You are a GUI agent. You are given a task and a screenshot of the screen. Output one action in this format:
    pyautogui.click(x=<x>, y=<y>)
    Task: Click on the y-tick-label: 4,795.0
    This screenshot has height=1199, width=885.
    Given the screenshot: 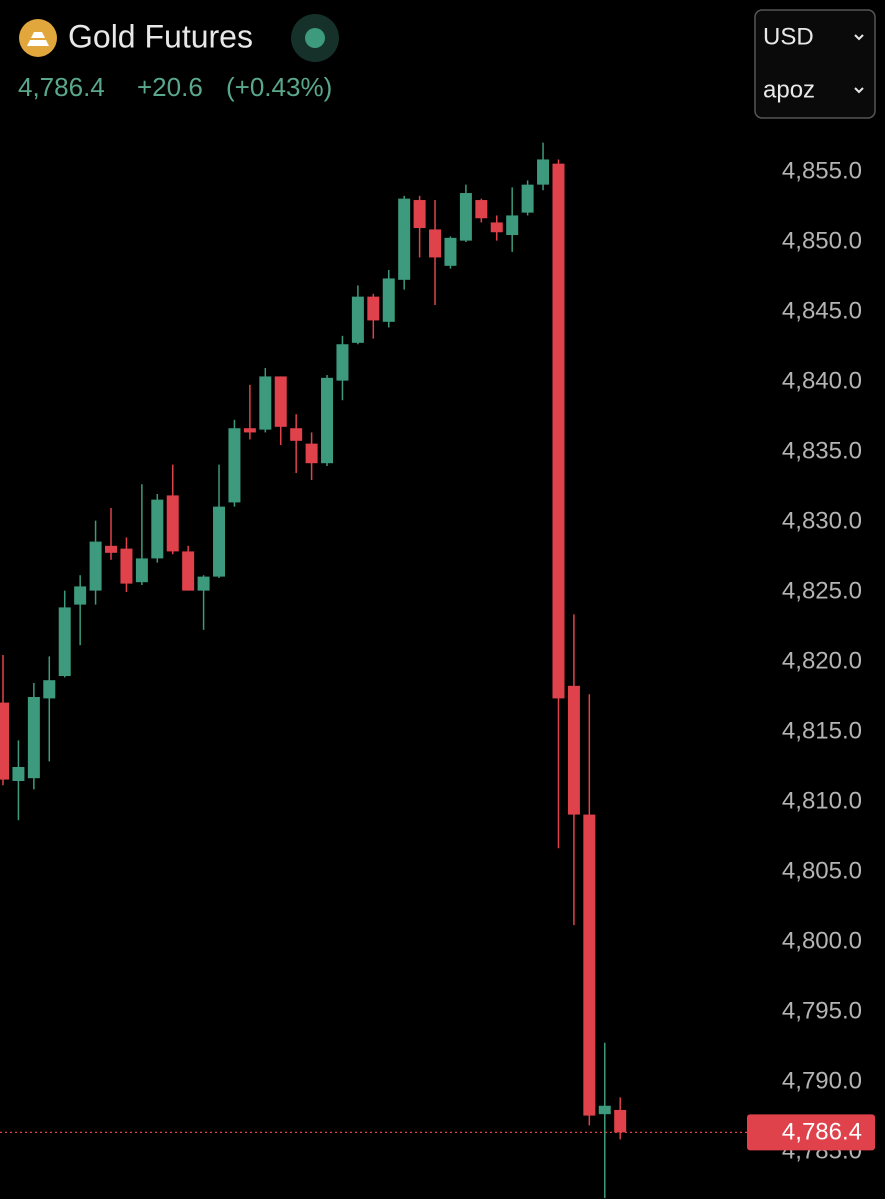 What is the action you would take?
    pyautogui.click(x=822, y=1010)
    